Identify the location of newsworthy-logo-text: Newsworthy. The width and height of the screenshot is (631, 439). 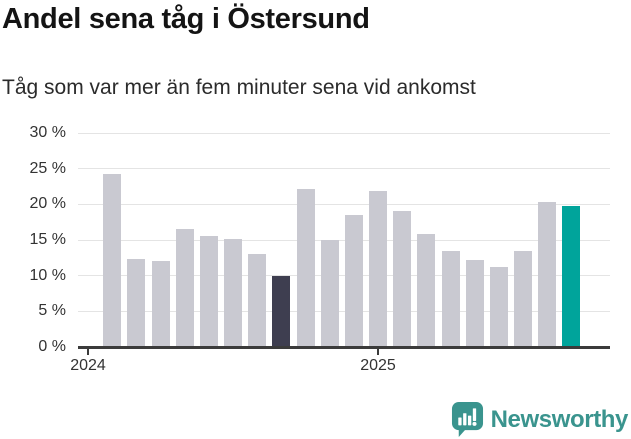
(559, 419).